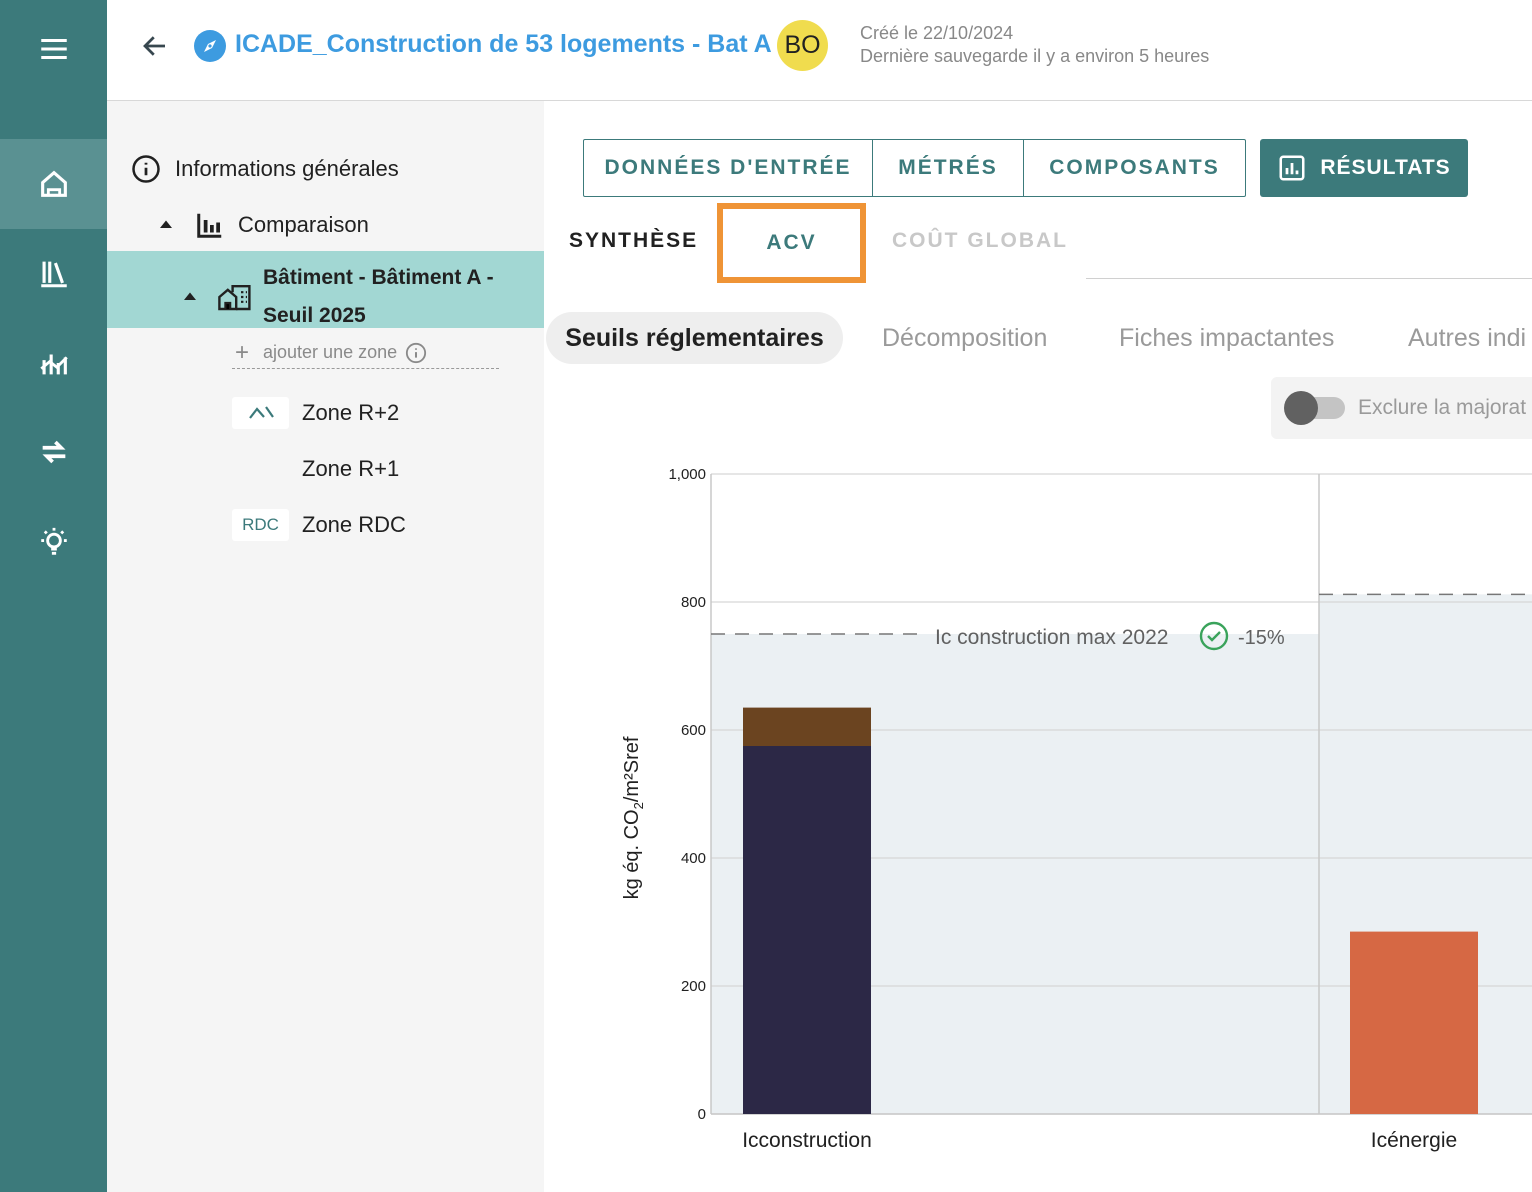  Describe the element at coordinates (1385, 167) in the screenshot. I see `results-label: RÉSULTATS` at that location.